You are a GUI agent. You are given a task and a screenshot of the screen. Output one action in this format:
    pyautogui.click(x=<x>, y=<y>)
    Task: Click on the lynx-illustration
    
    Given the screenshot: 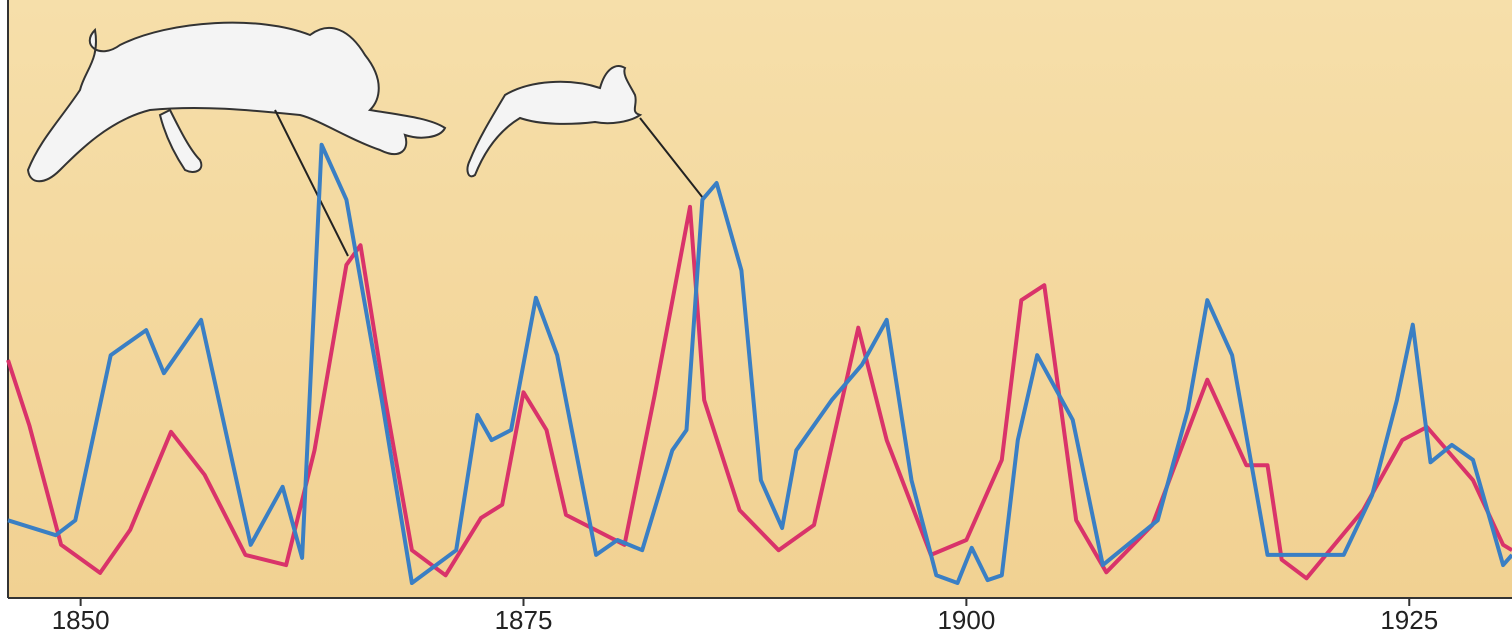 What is the action you would take?
    pyautogui.click(x=236, y=102)
    